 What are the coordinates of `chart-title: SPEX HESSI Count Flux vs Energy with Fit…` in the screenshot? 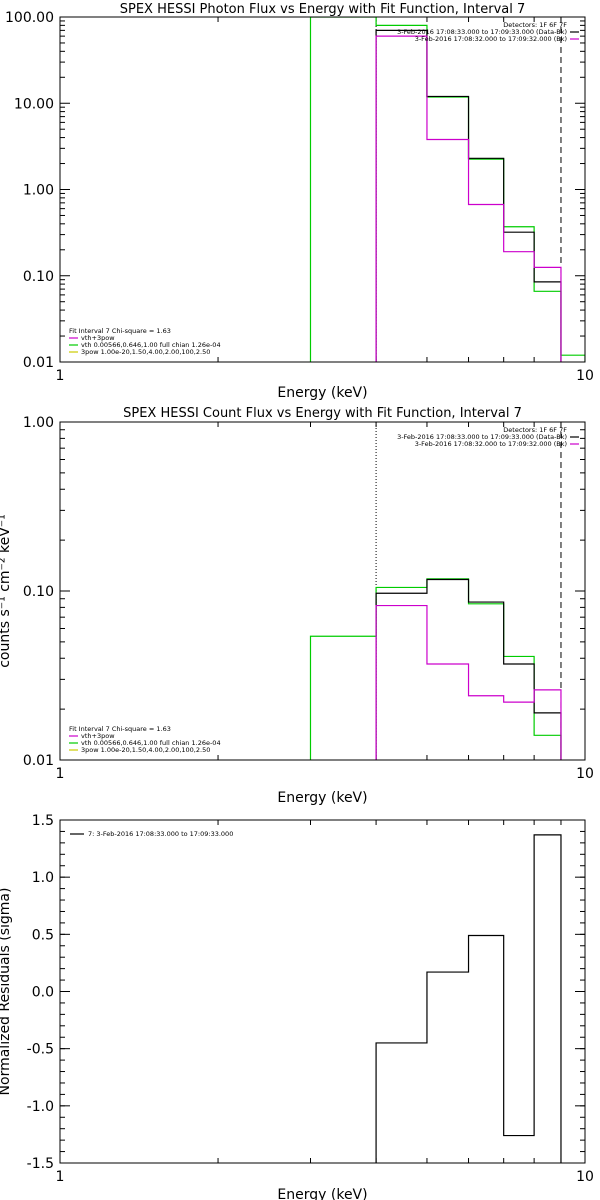 It's located at (322, 413).